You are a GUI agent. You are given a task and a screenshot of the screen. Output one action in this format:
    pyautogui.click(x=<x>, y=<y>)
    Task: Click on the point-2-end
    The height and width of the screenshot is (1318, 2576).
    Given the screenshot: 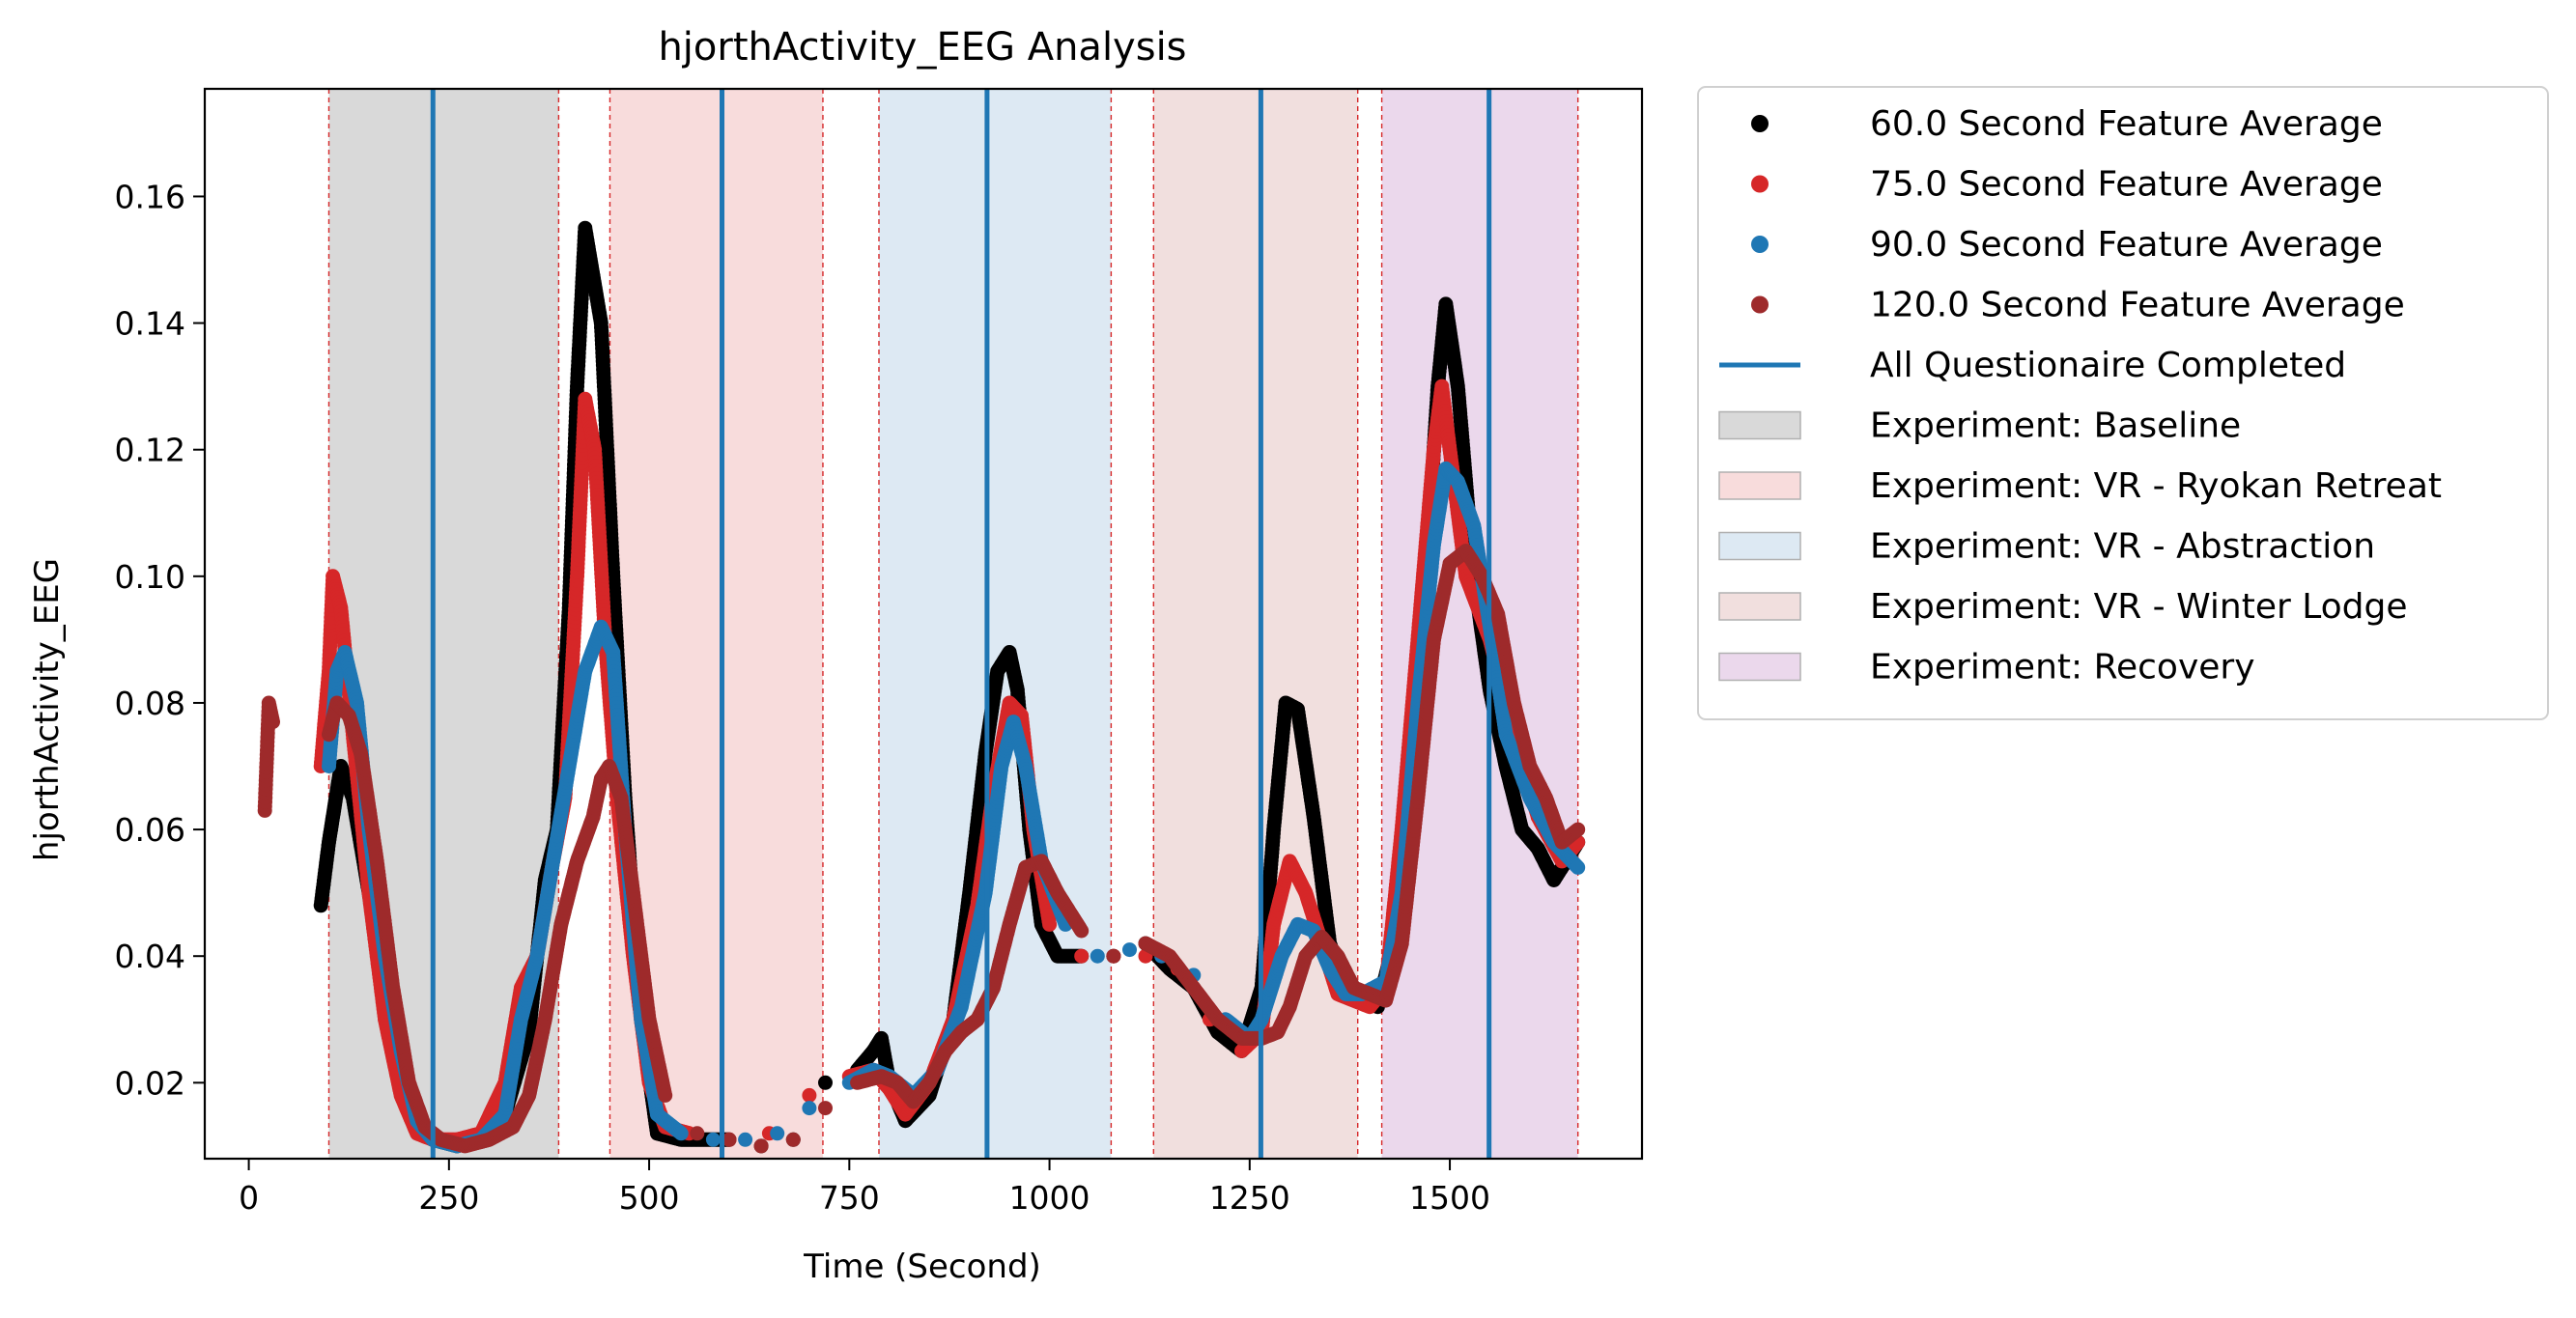 What is the action you would take?
    pyautogui.click(x=1578, y=868)
    